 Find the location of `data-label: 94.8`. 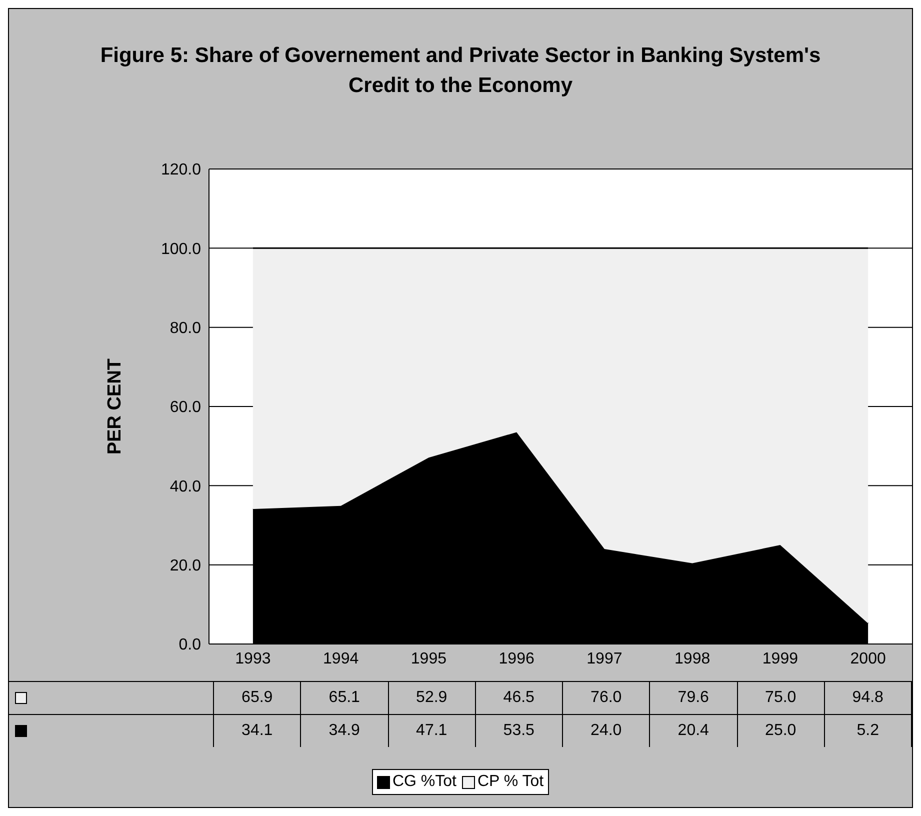

data-label: 94.8 is located at coordinates (868, 698).